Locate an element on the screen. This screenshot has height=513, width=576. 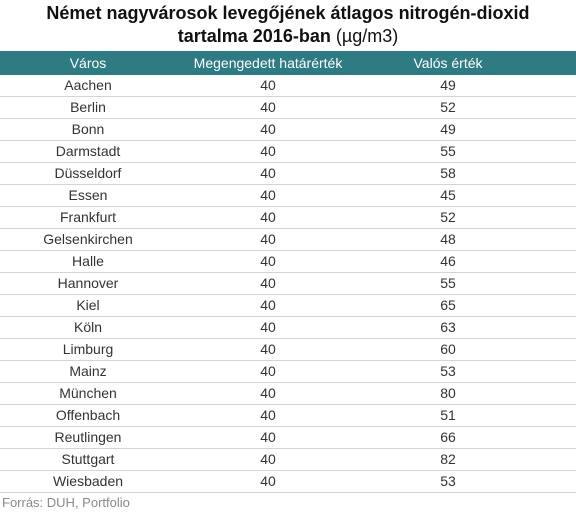
cell-city: Bonn is located at coordinates (88, 129).